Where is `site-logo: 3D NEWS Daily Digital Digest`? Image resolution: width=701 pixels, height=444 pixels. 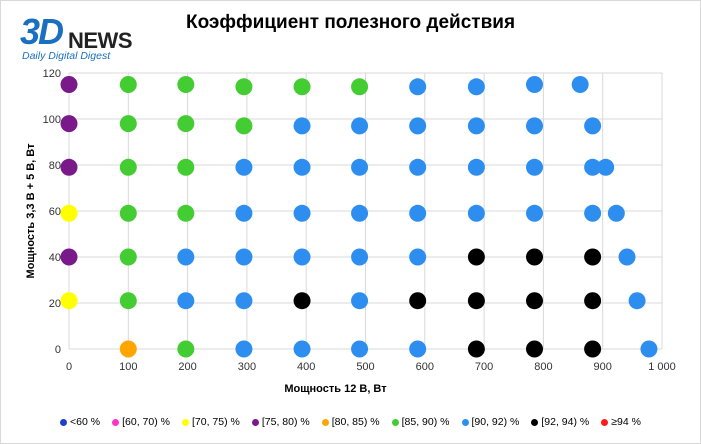
site-logo: 3D NEWS Daily Digital Digest is located at coordinates (87, 38).